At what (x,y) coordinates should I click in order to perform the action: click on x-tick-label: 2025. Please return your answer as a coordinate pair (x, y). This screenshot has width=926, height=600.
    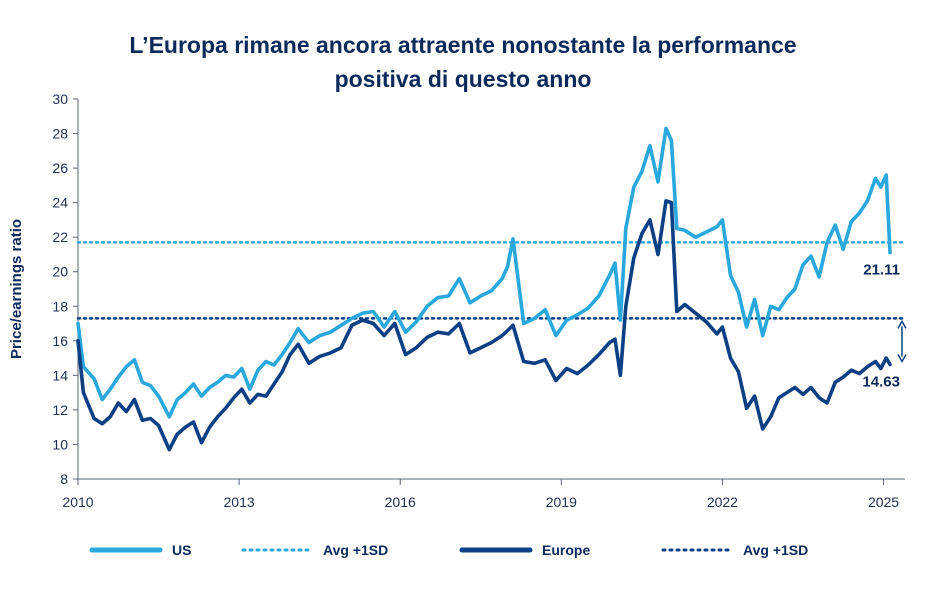
    Looking at the image, I should click on (883, 502).